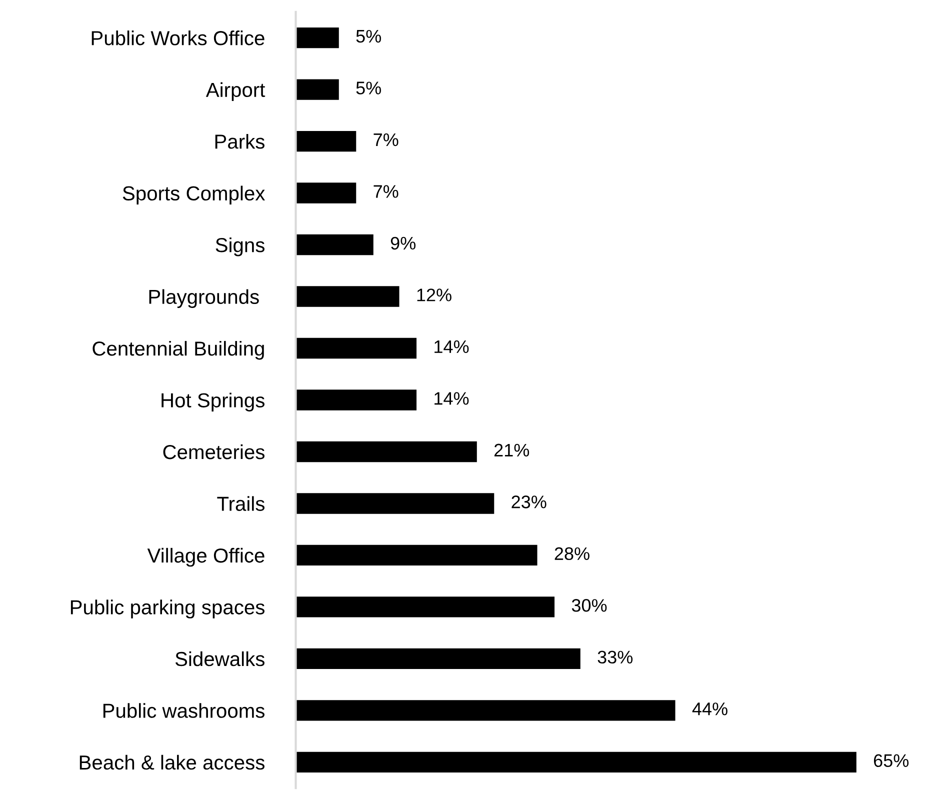  I want to click on y-tick-label: Airport, so click(236, 92).